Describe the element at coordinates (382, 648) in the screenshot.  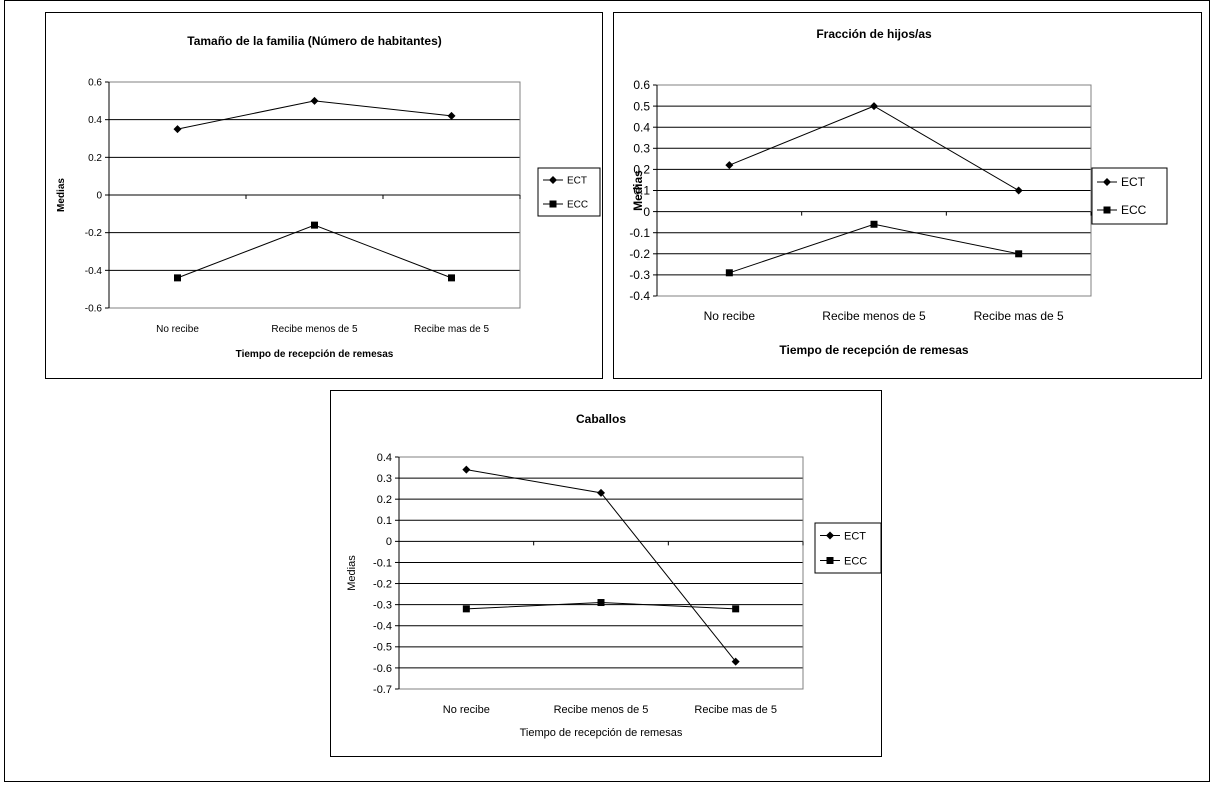
I see `y-tick-label: -0.5` at that location.